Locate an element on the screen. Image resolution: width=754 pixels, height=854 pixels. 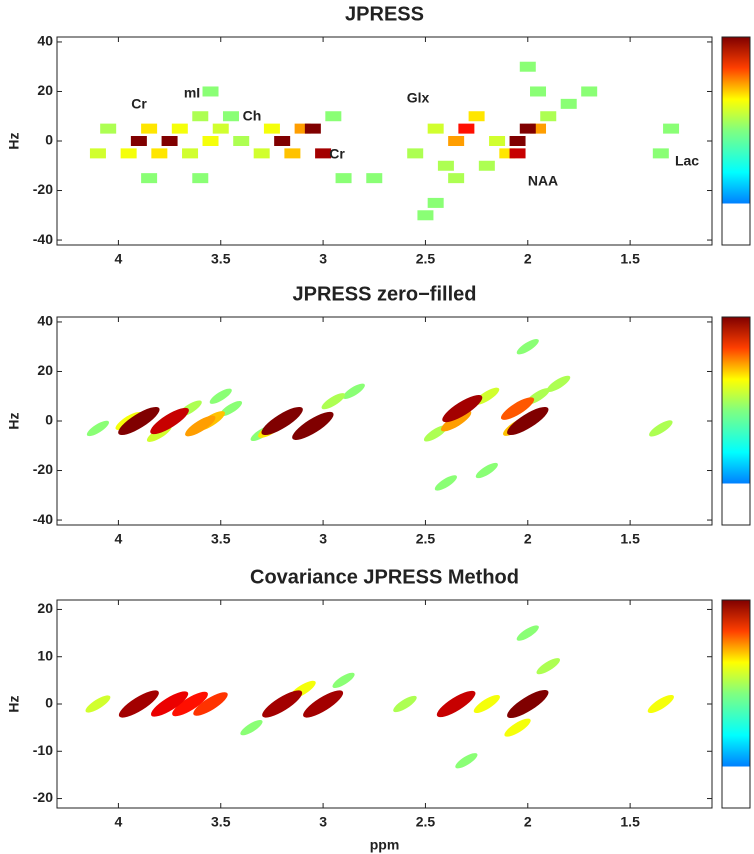
y-tick-label: 40 is located at coordinates (45, 321).